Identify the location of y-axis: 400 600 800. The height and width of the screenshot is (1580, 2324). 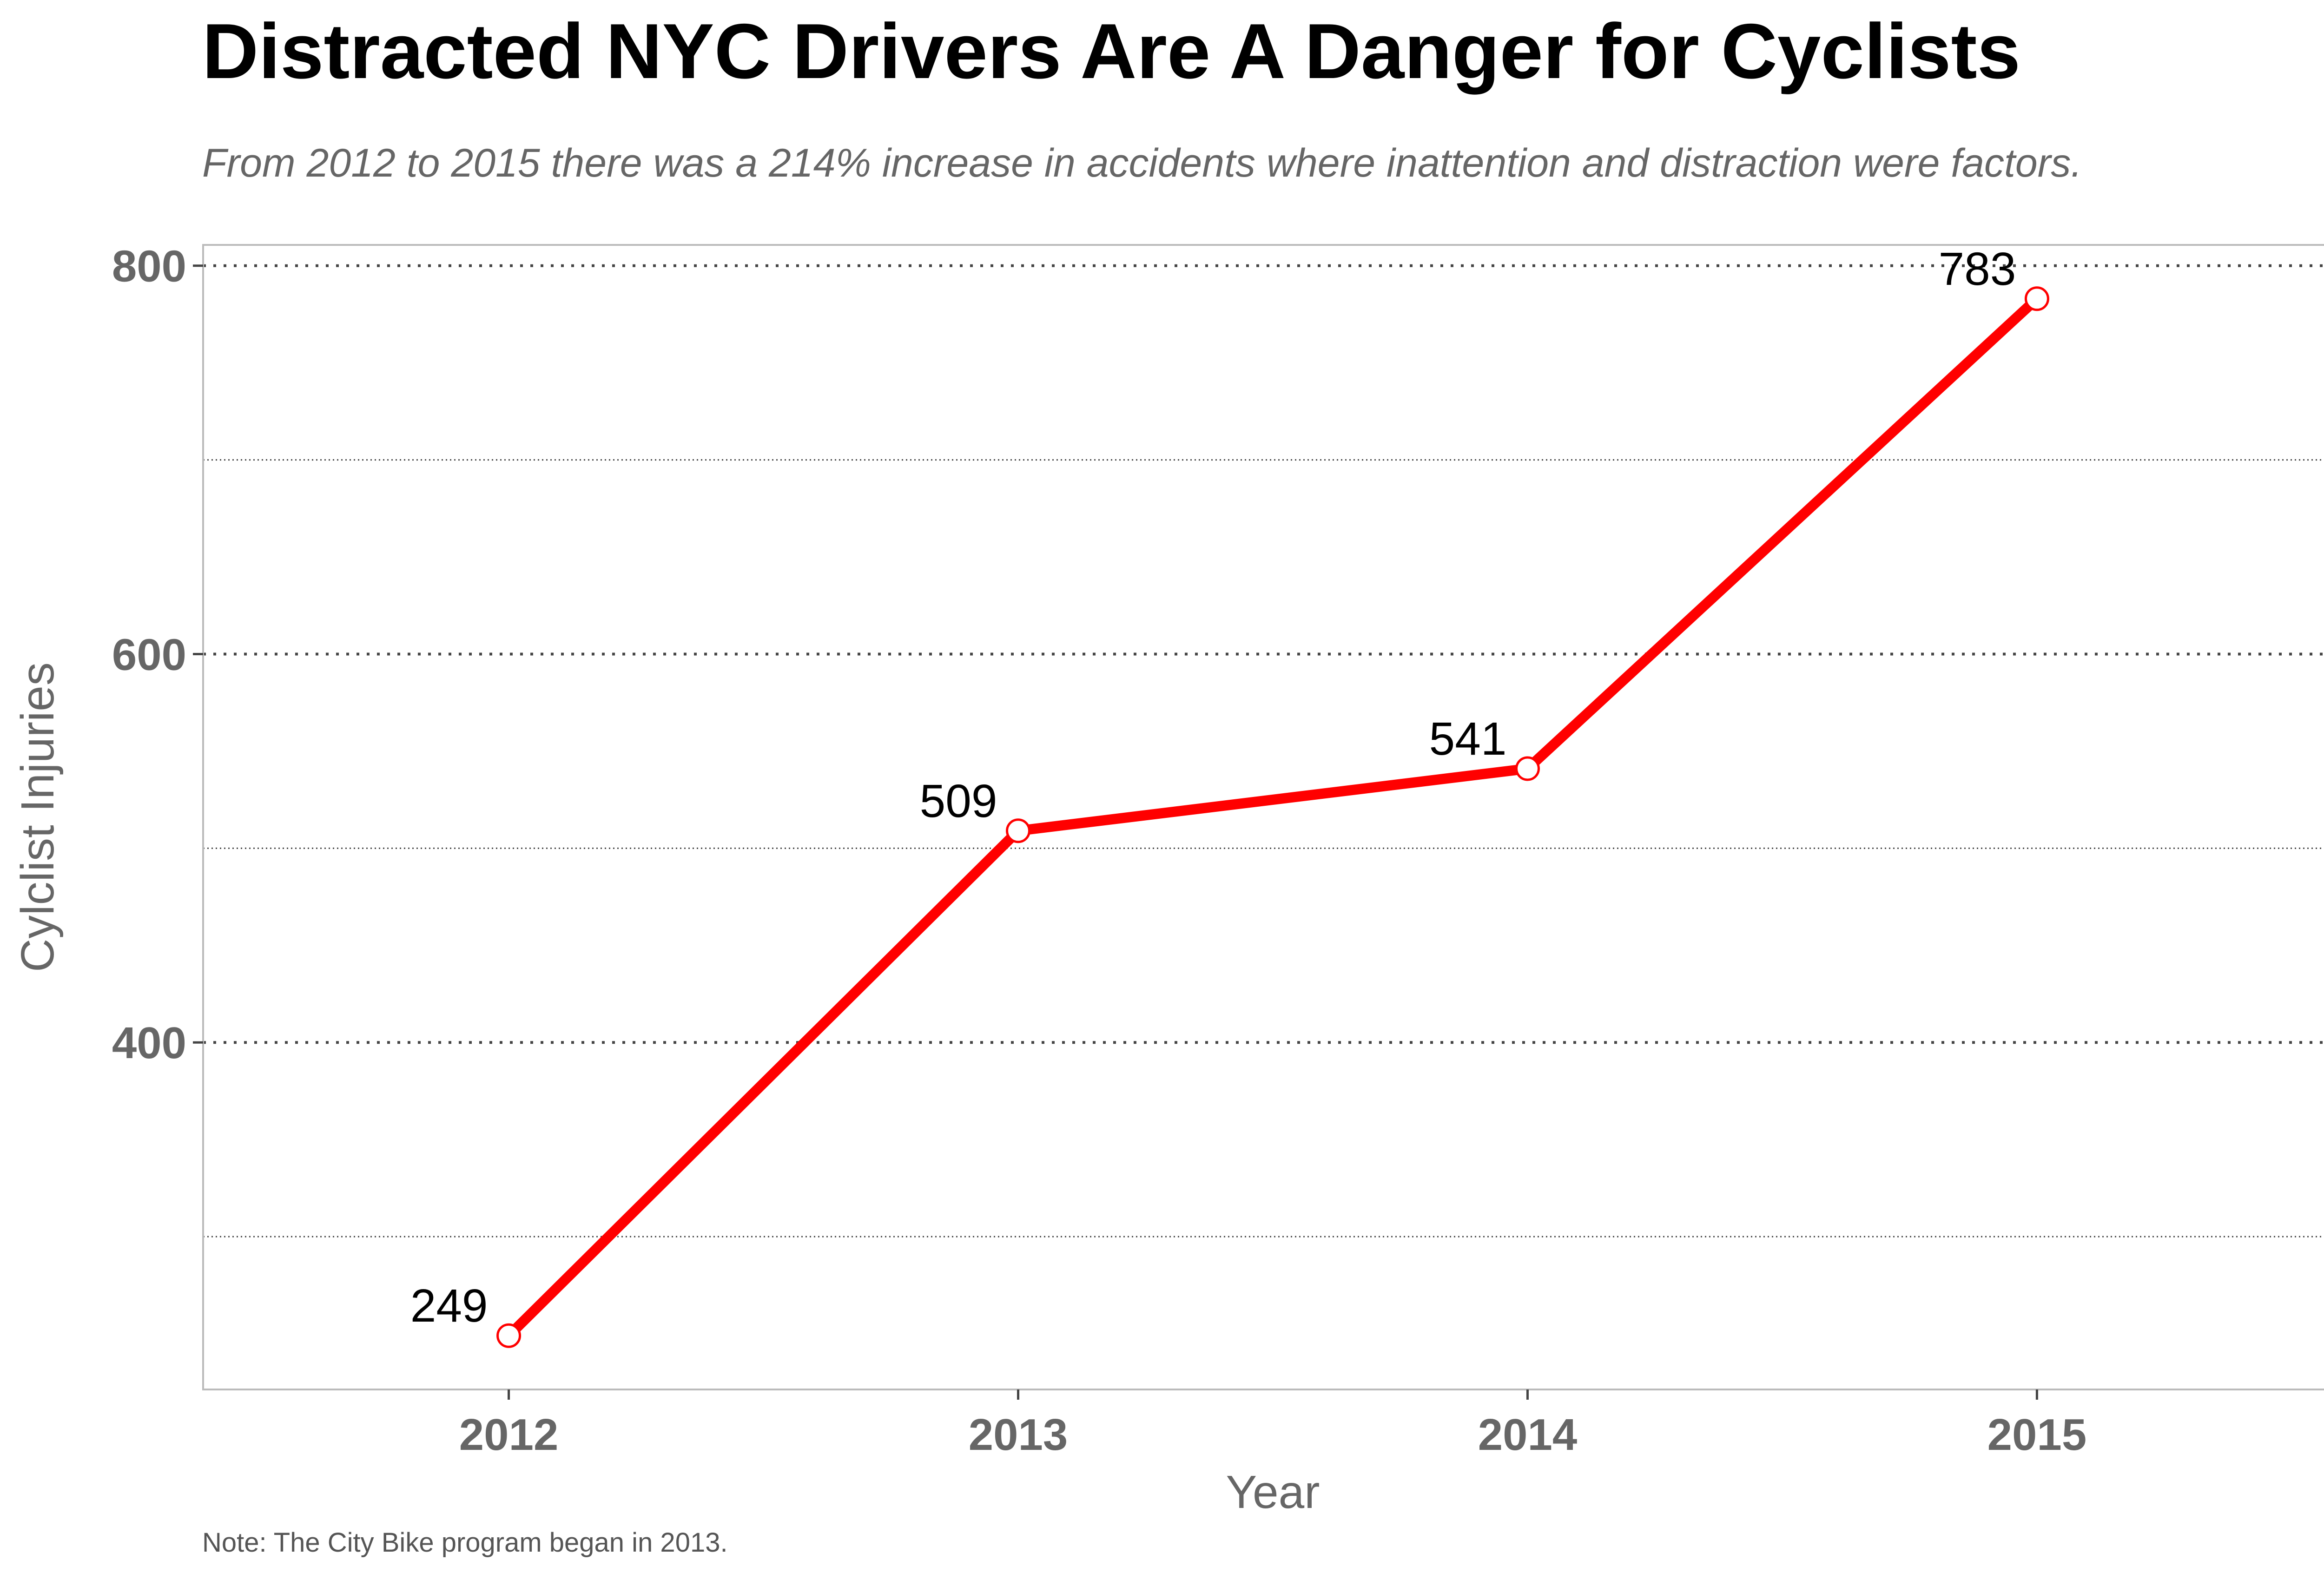
(157, 655).